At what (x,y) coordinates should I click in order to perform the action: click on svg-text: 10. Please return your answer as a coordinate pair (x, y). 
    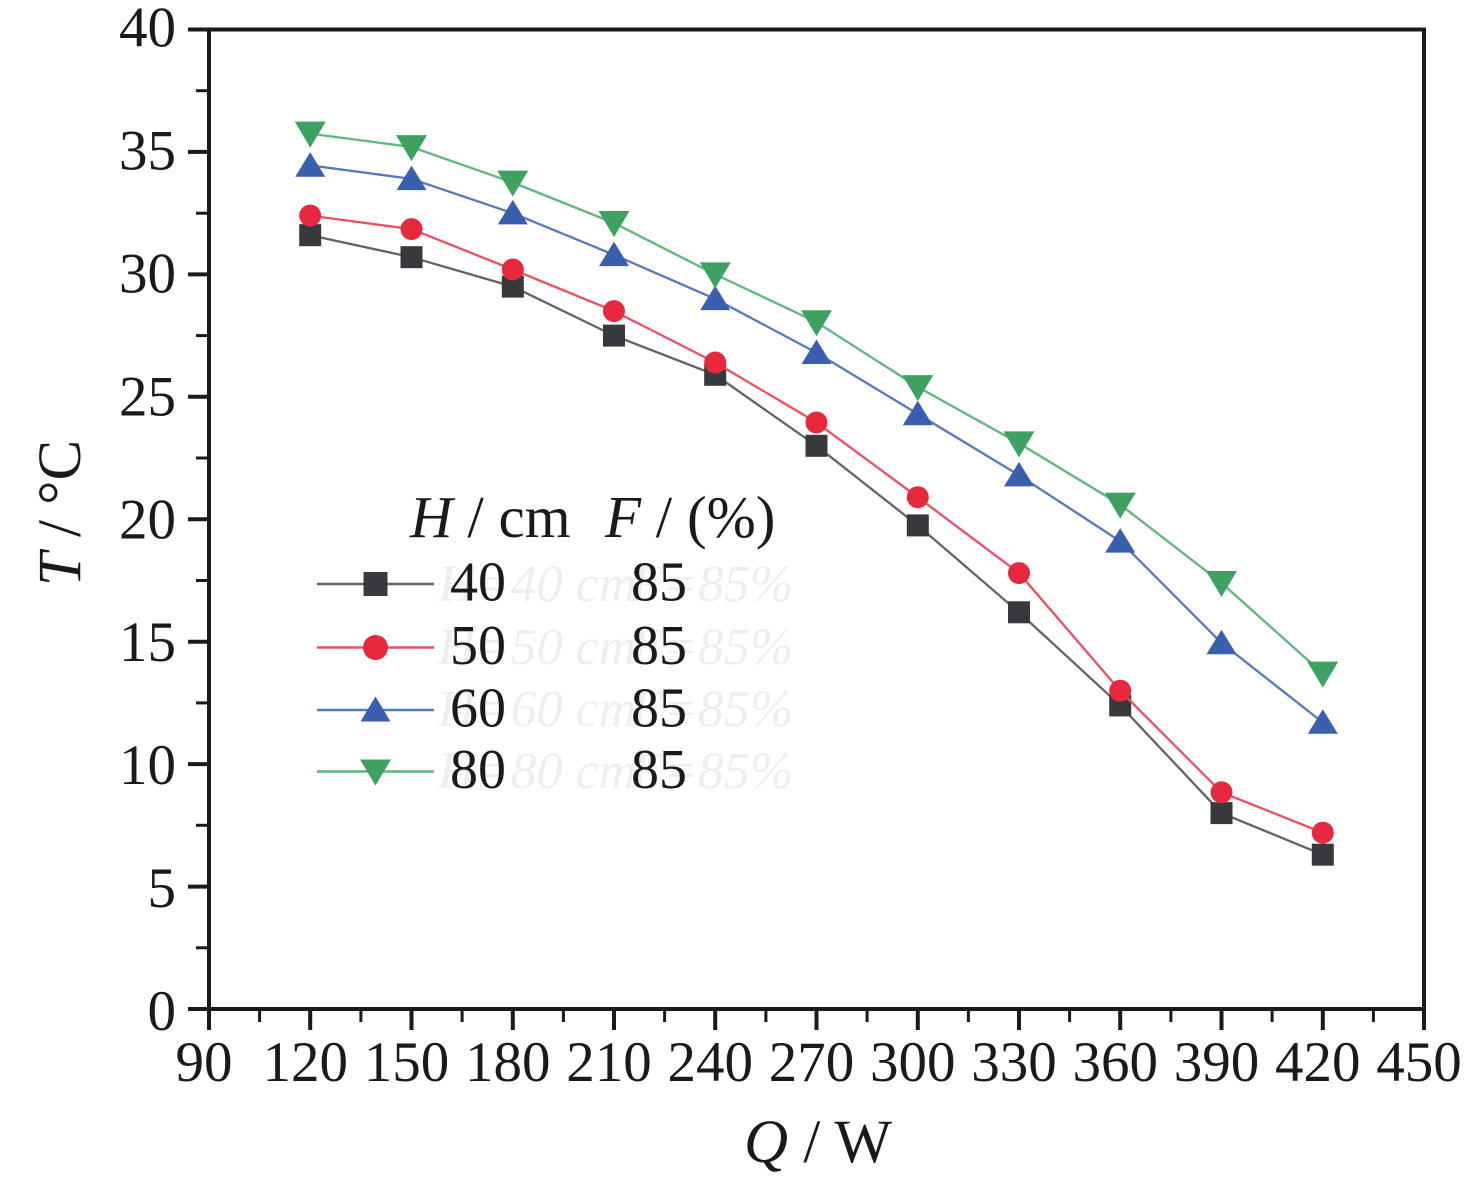
    Looking at the image, I should click on (147, 765).